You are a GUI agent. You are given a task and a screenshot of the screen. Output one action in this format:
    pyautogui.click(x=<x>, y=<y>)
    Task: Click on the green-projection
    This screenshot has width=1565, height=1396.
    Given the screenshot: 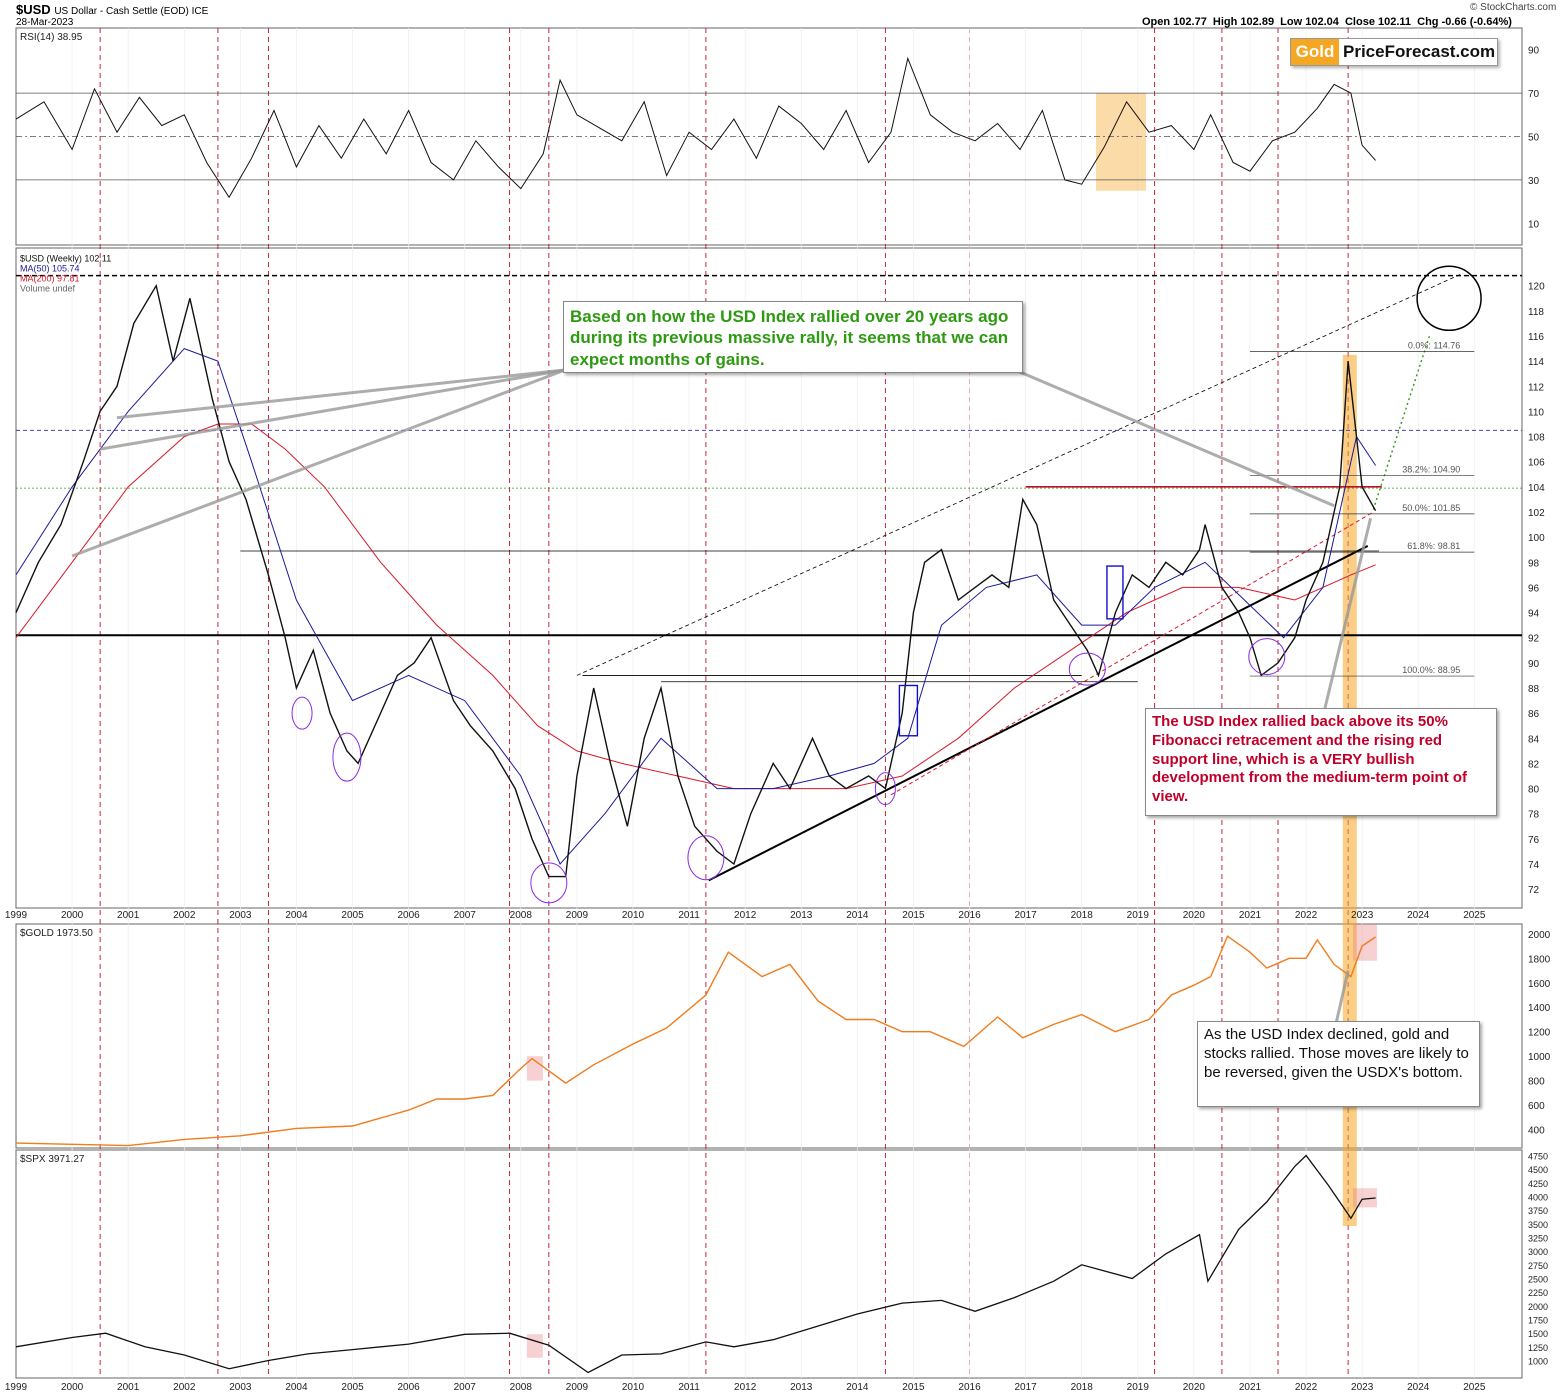 What is the action you would take?
    pyautogui.click(x=1401, y=422)
    